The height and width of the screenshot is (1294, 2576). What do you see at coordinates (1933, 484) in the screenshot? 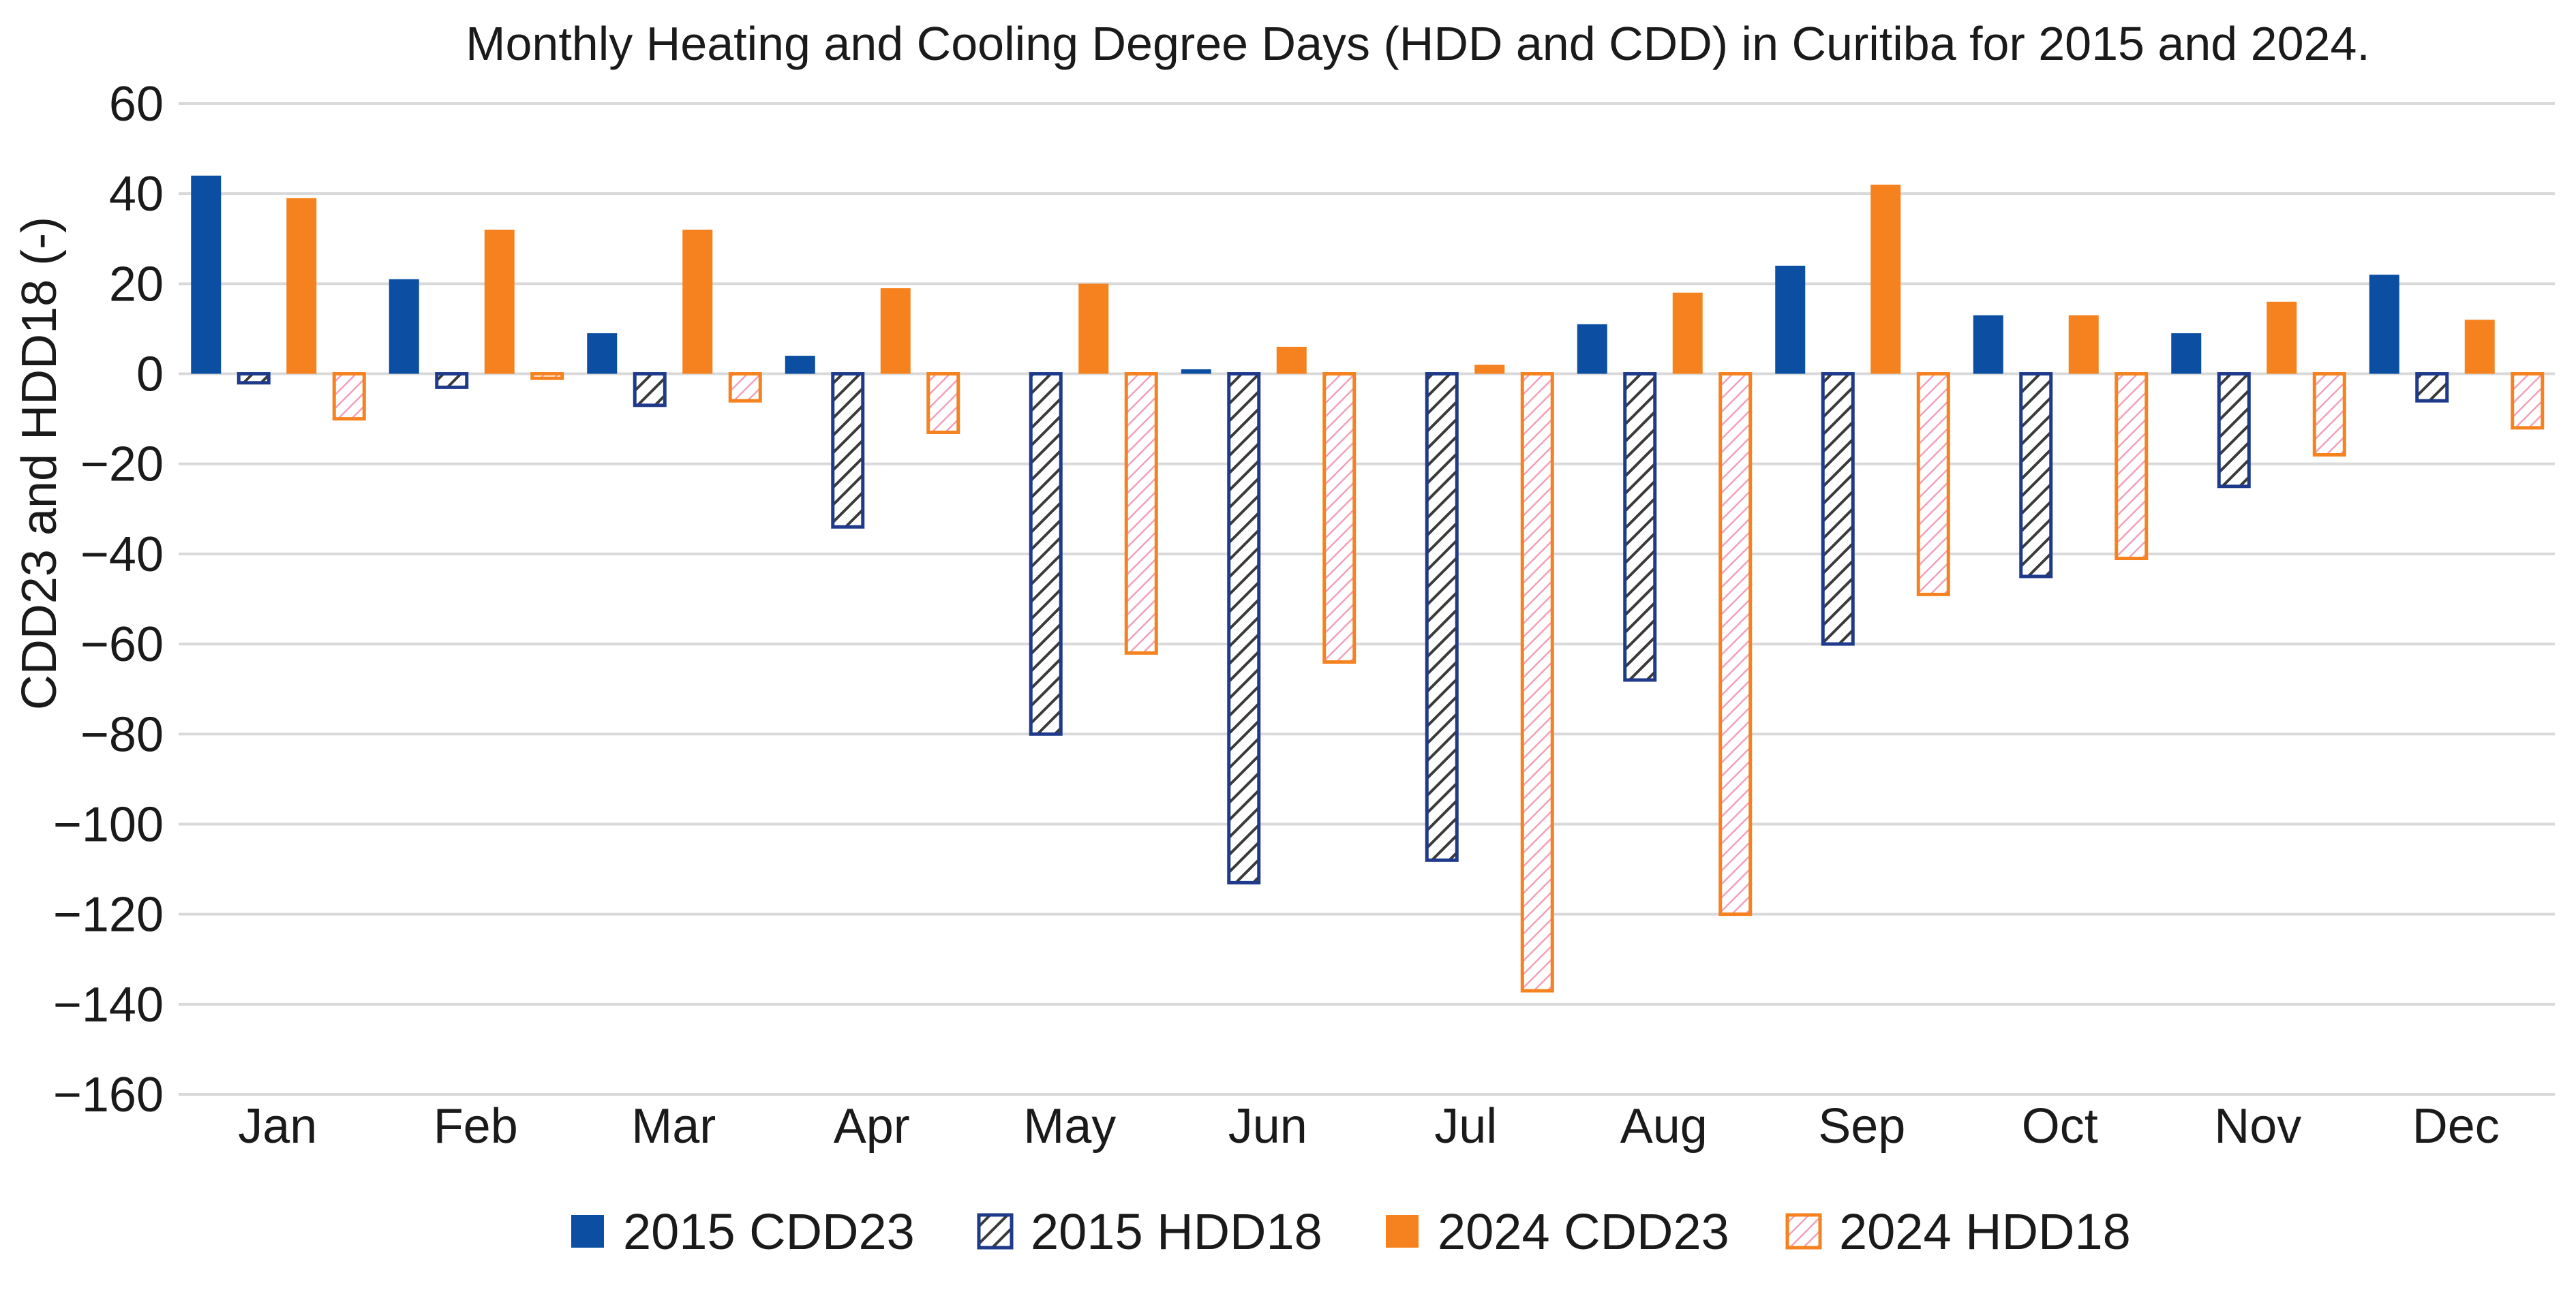
I see `bar-2024-hdd18-sep` at bounding box center [1933, 484].